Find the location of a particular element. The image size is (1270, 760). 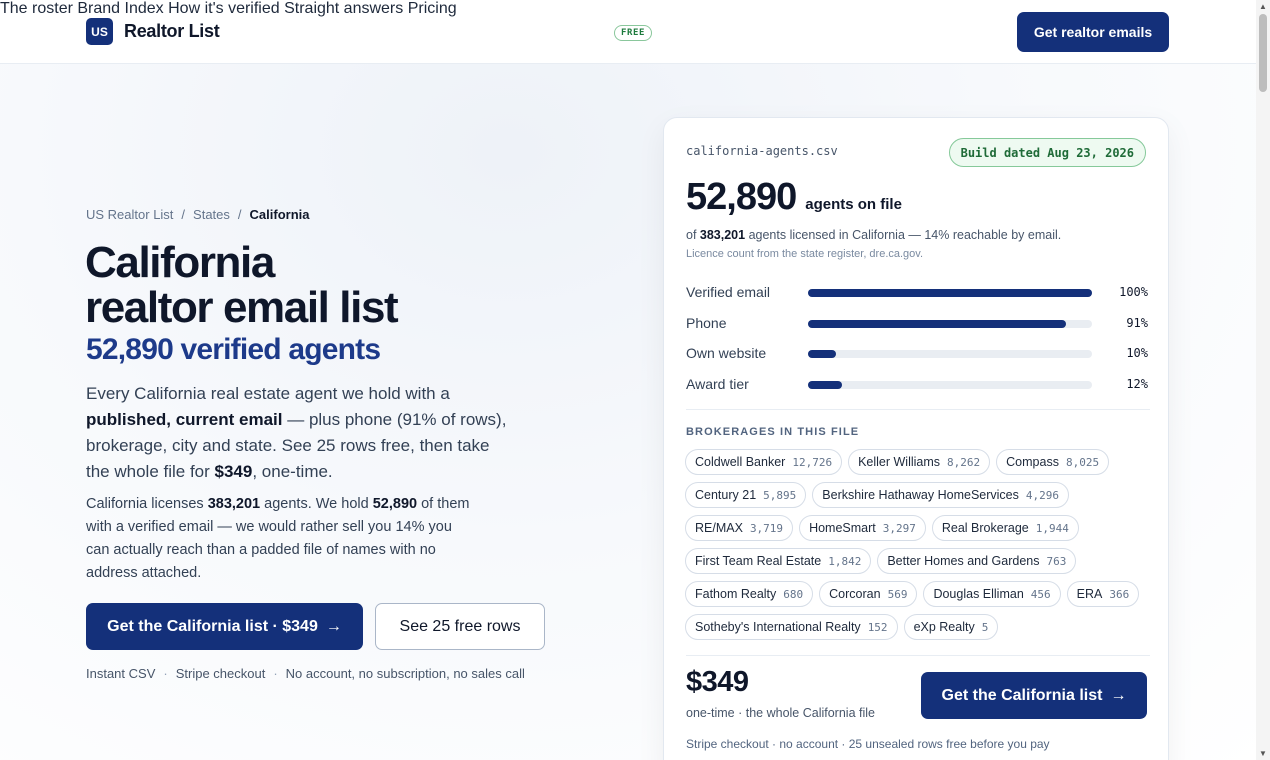

brokerage-chip: Real Brokerage 1,944 is located at coordinates (1005, 528).